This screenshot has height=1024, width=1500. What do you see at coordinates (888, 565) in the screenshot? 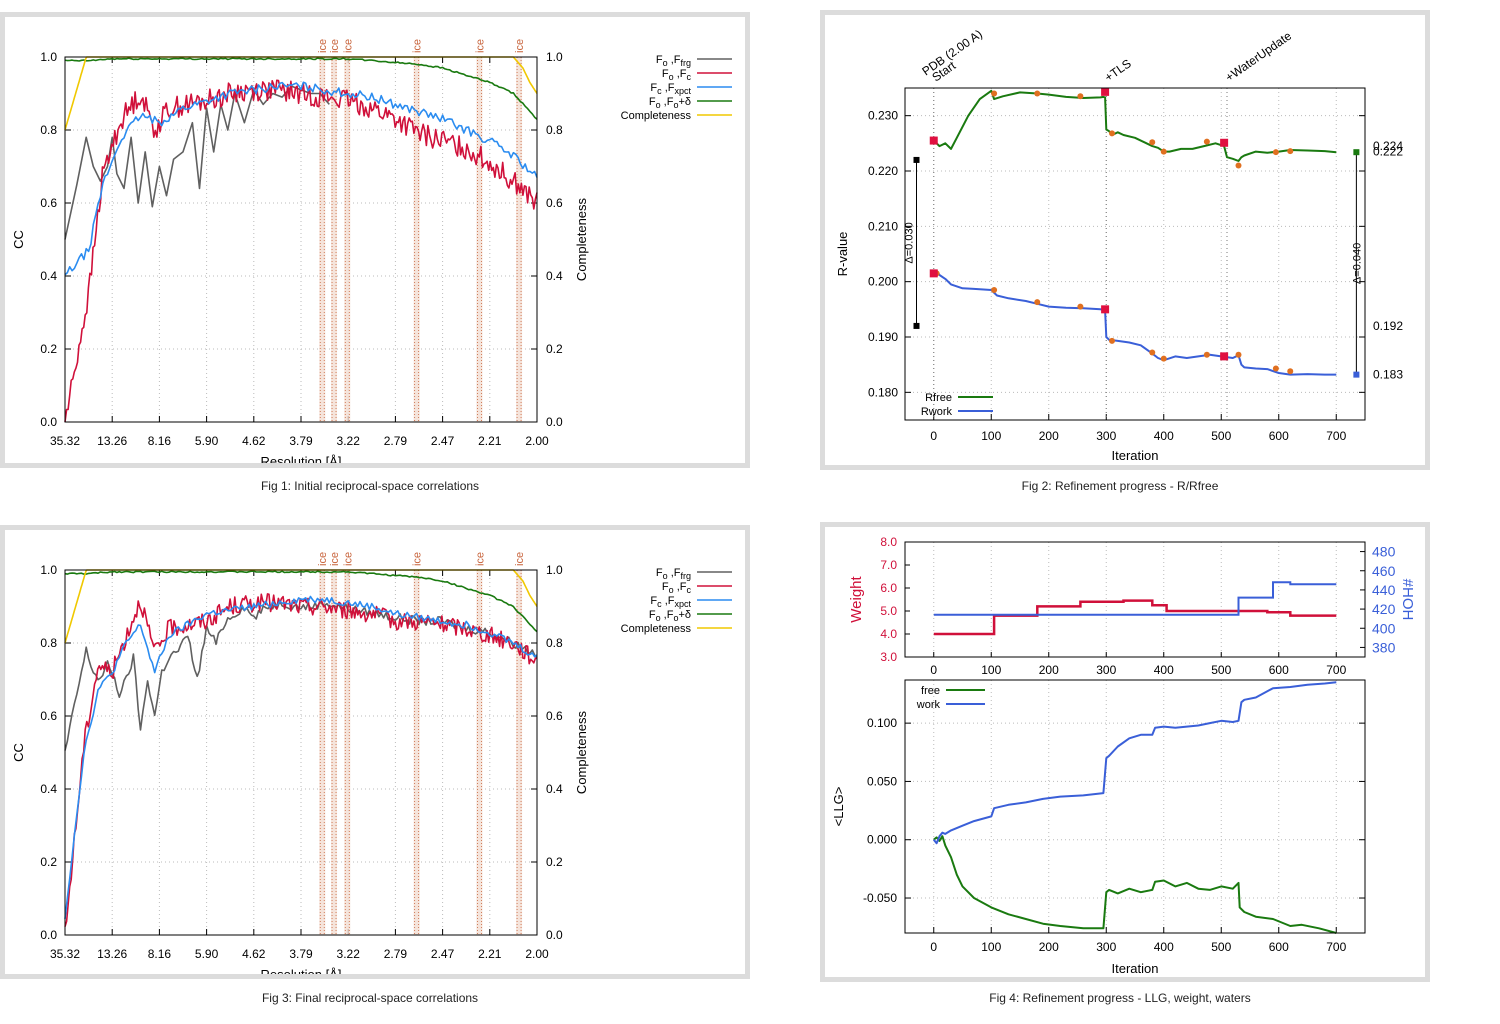
I see `weight-tick-label: 7.0` at bounding box center [888, 565].